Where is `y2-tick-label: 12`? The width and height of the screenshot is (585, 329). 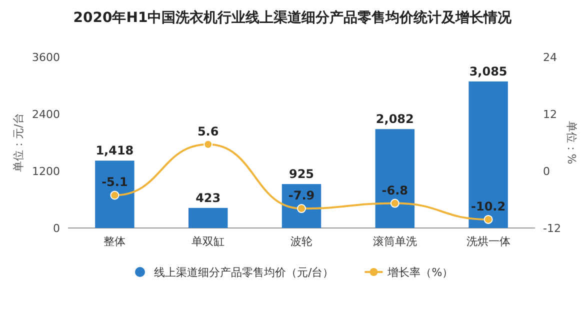 y2-tick-label: 12 is located at coordinates (550, 114).